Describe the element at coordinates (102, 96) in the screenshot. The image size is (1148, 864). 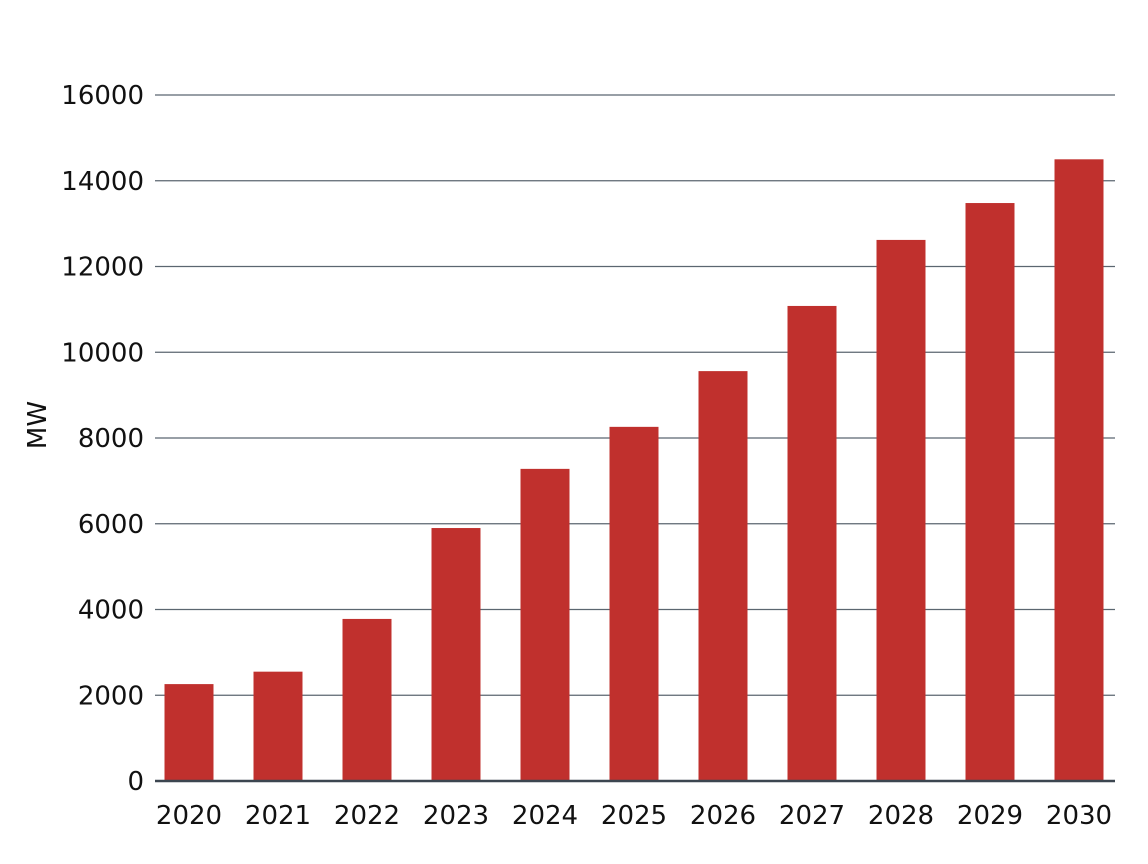
I see `y-tick-label: 16000` at that location.